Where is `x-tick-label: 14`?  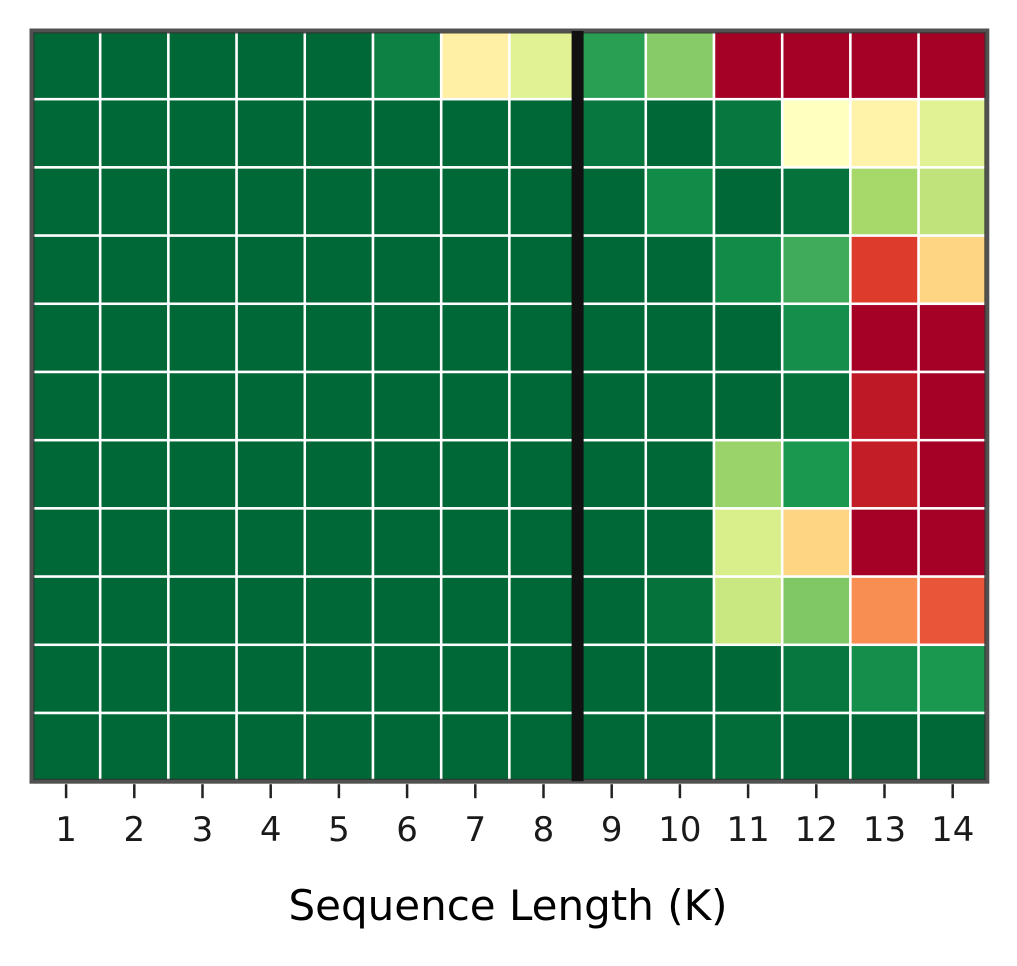 x-tick-label: 14 is located at coordinates (952, 830).